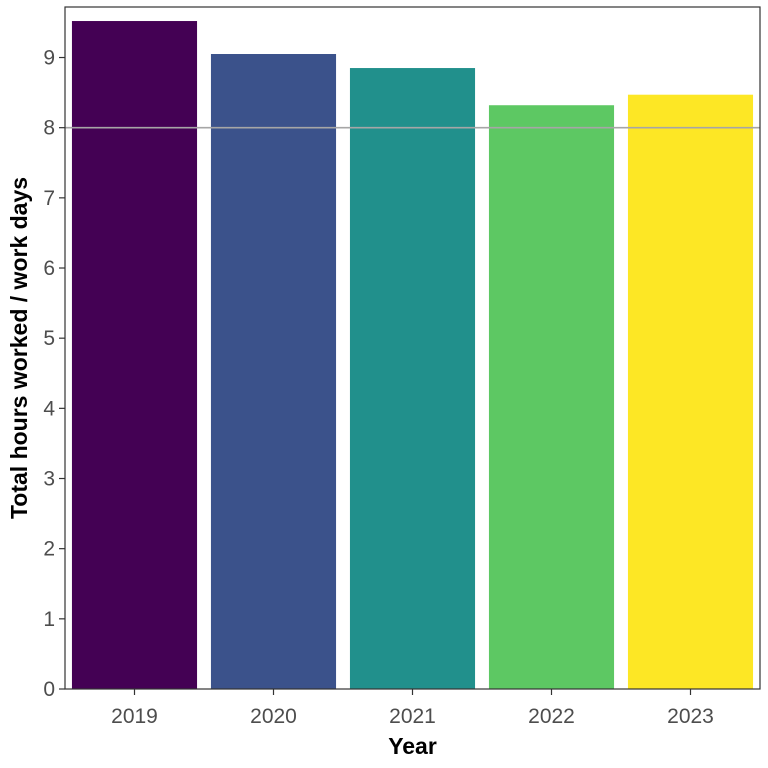 This screenshot has width=768, height=768. What do you see at coordinates (54, 374) in the screenshot?
I see `y-axis: 0 1 2 3 4 5 6 7 8 9` at bounding box center [54, 374].